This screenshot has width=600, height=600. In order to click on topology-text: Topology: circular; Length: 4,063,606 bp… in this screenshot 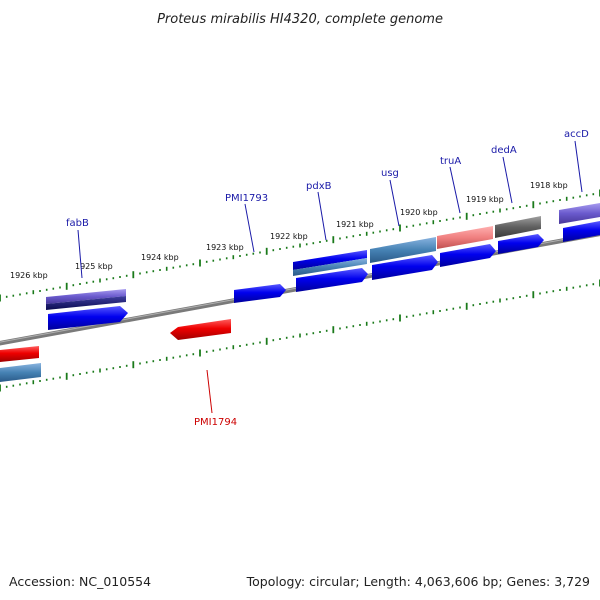, I will do `click(418, 581)`.